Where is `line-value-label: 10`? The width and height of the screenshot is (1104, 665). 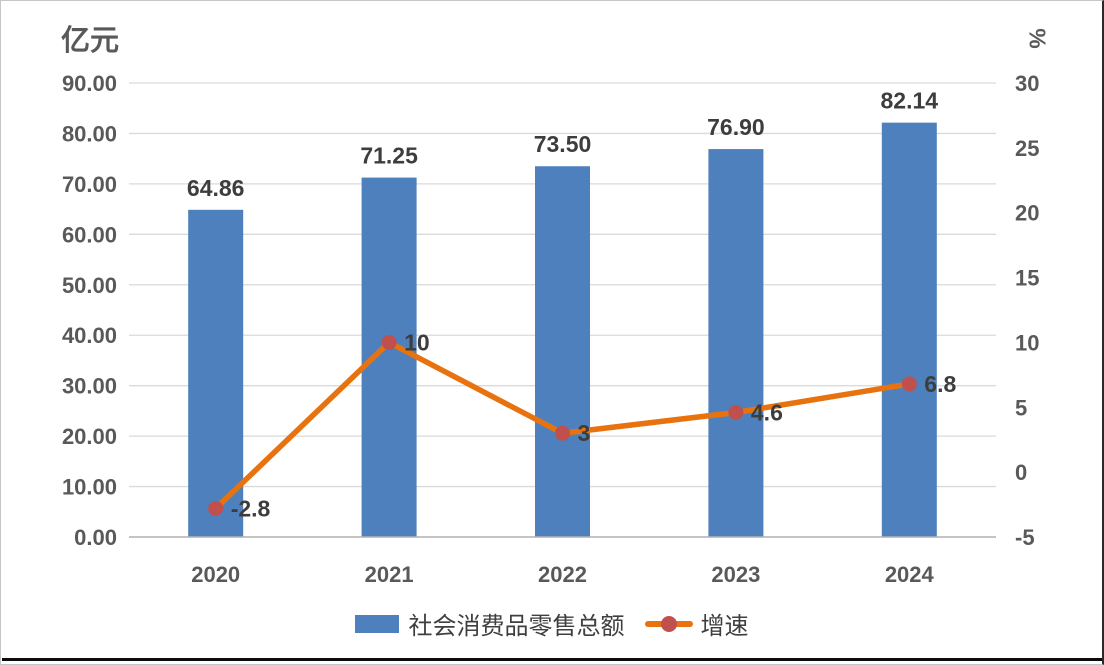 line-value-label: 10 is located at coordinates (417, 342).